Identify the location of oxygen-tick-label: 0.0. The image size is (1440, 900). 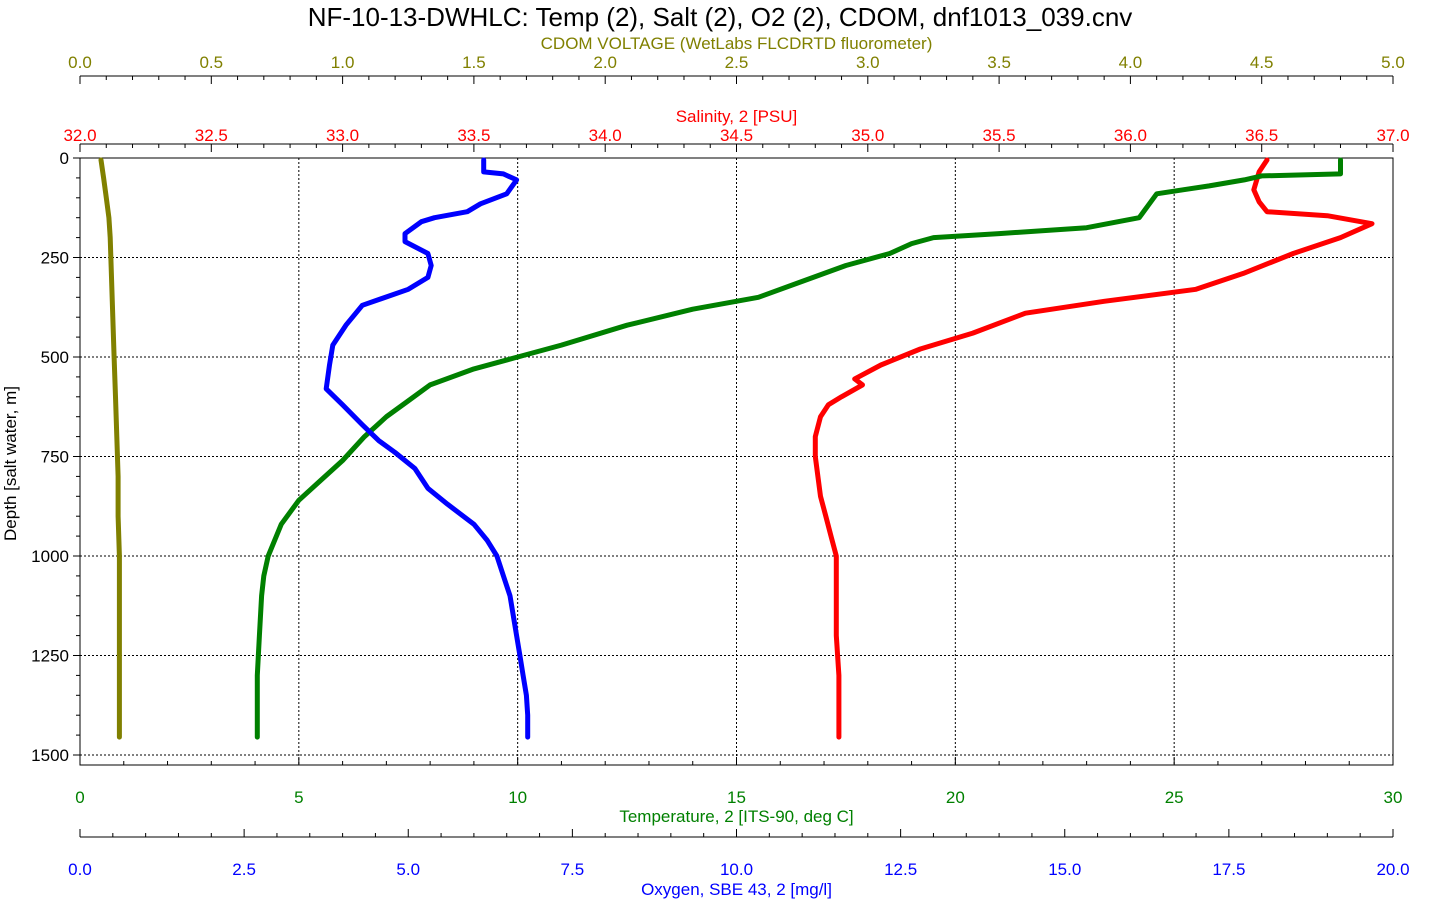
(80, 869).